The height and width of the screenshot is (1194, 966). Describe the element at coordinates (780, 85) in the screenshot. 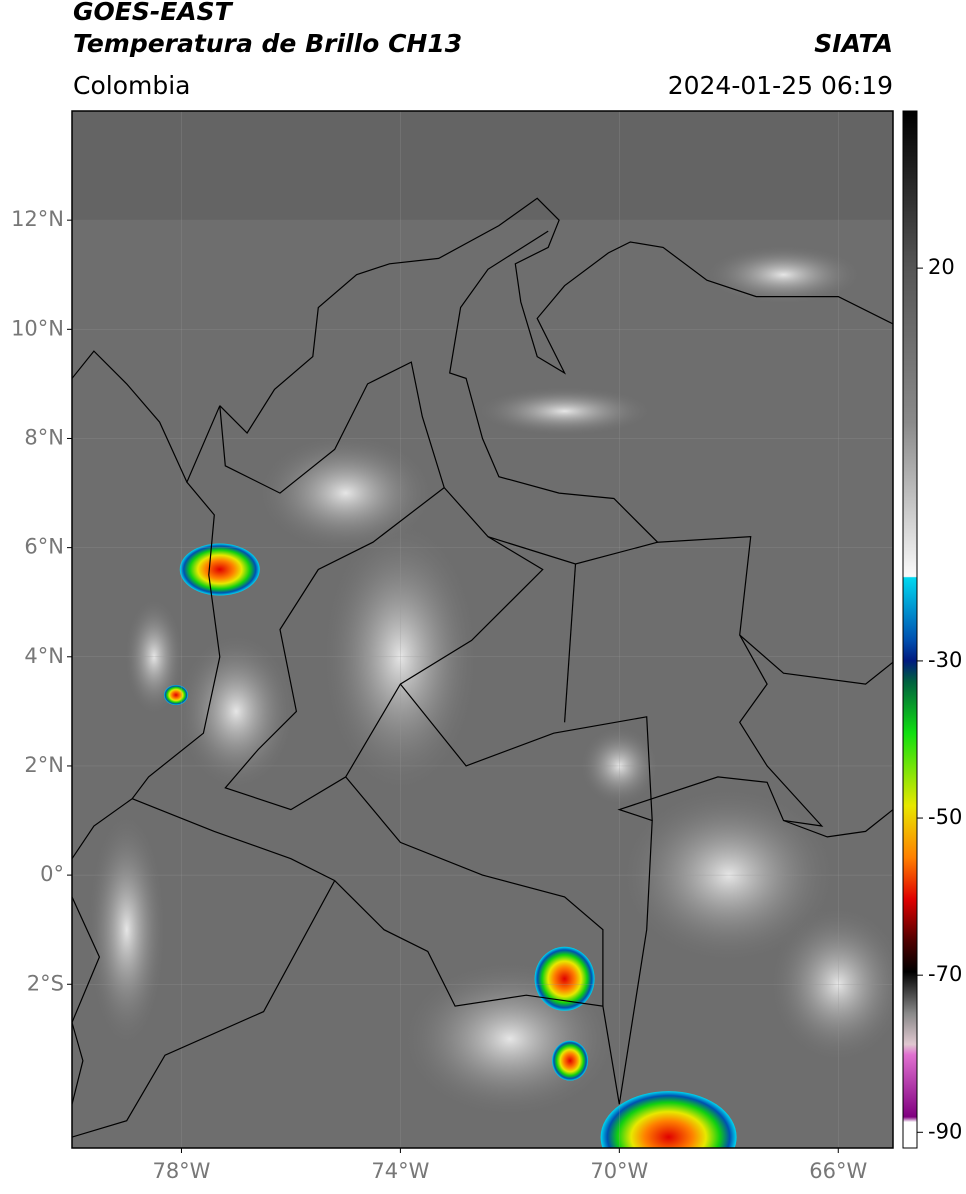

I see `datetime: 2024-01-25 06:19` at that location.